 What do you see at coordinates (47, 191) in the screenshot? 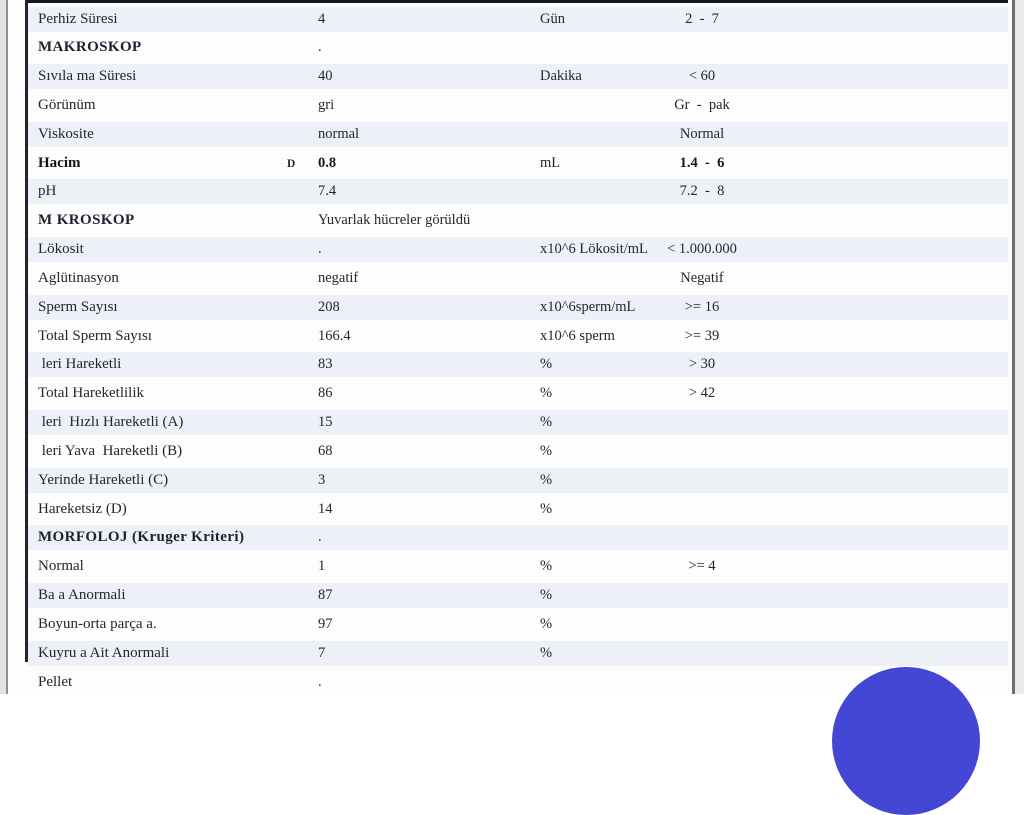
I see `parameter-name: pH` at bounding box center [47, 191].